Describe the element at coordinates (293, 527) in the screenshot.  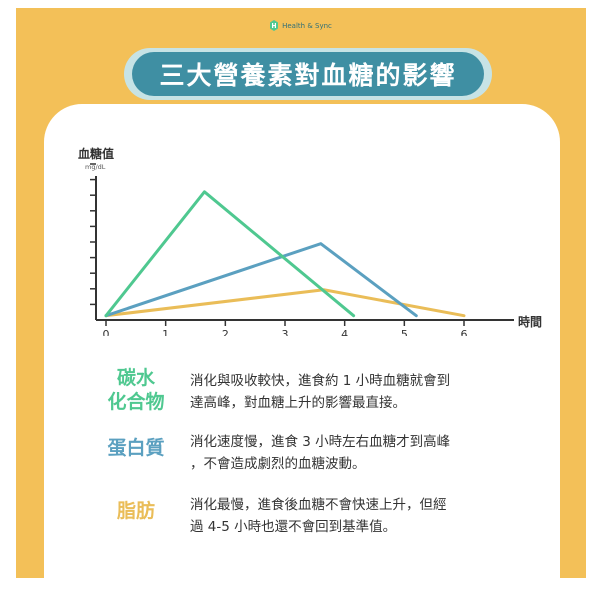
I see `fat-desc-line2: 過 4-5 小時也還不會回到基準值。` at that location.